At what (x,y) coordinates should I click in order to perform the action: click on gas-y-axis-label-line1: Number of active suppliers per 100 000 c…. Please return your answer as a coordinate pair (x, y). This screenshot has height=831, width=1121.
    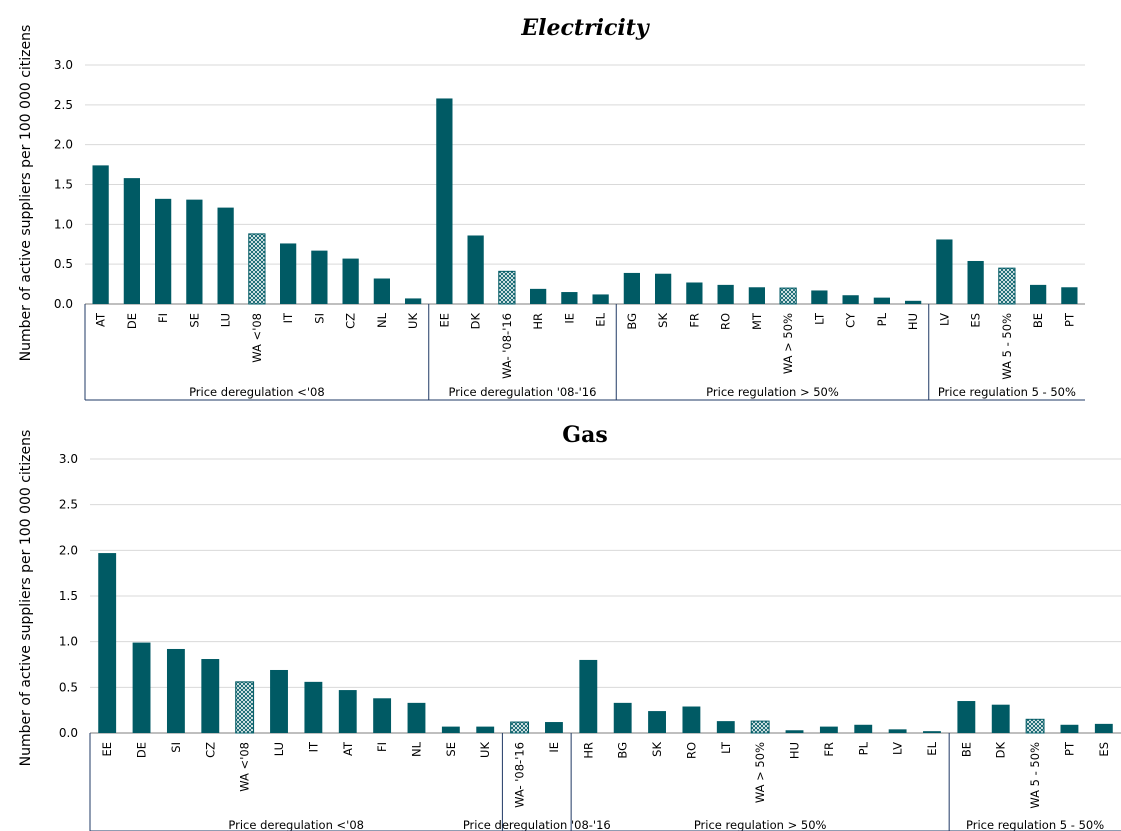
    Looking at the image, I should click on (26, 598).